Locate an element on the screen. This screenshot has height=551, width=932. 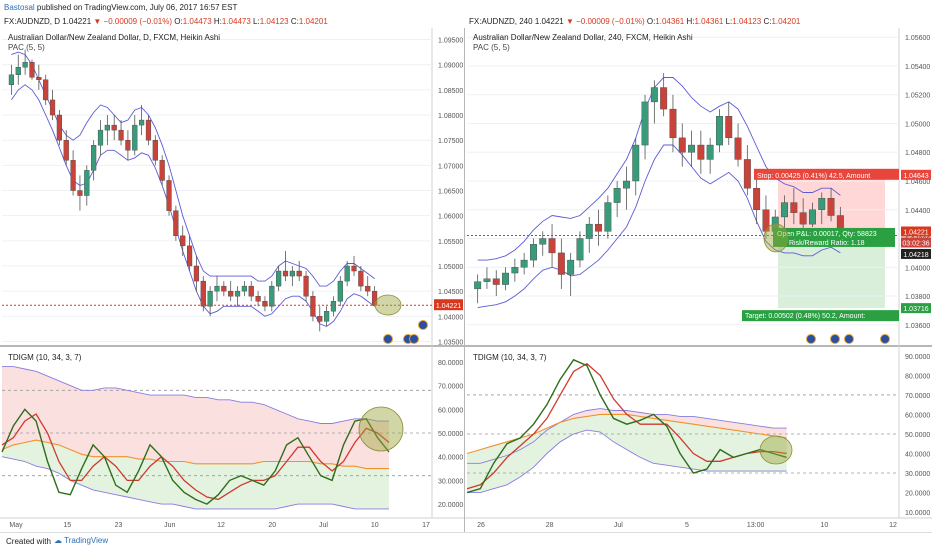
right-osc-tick: 20.0000 is located at coordinates (917, 494).